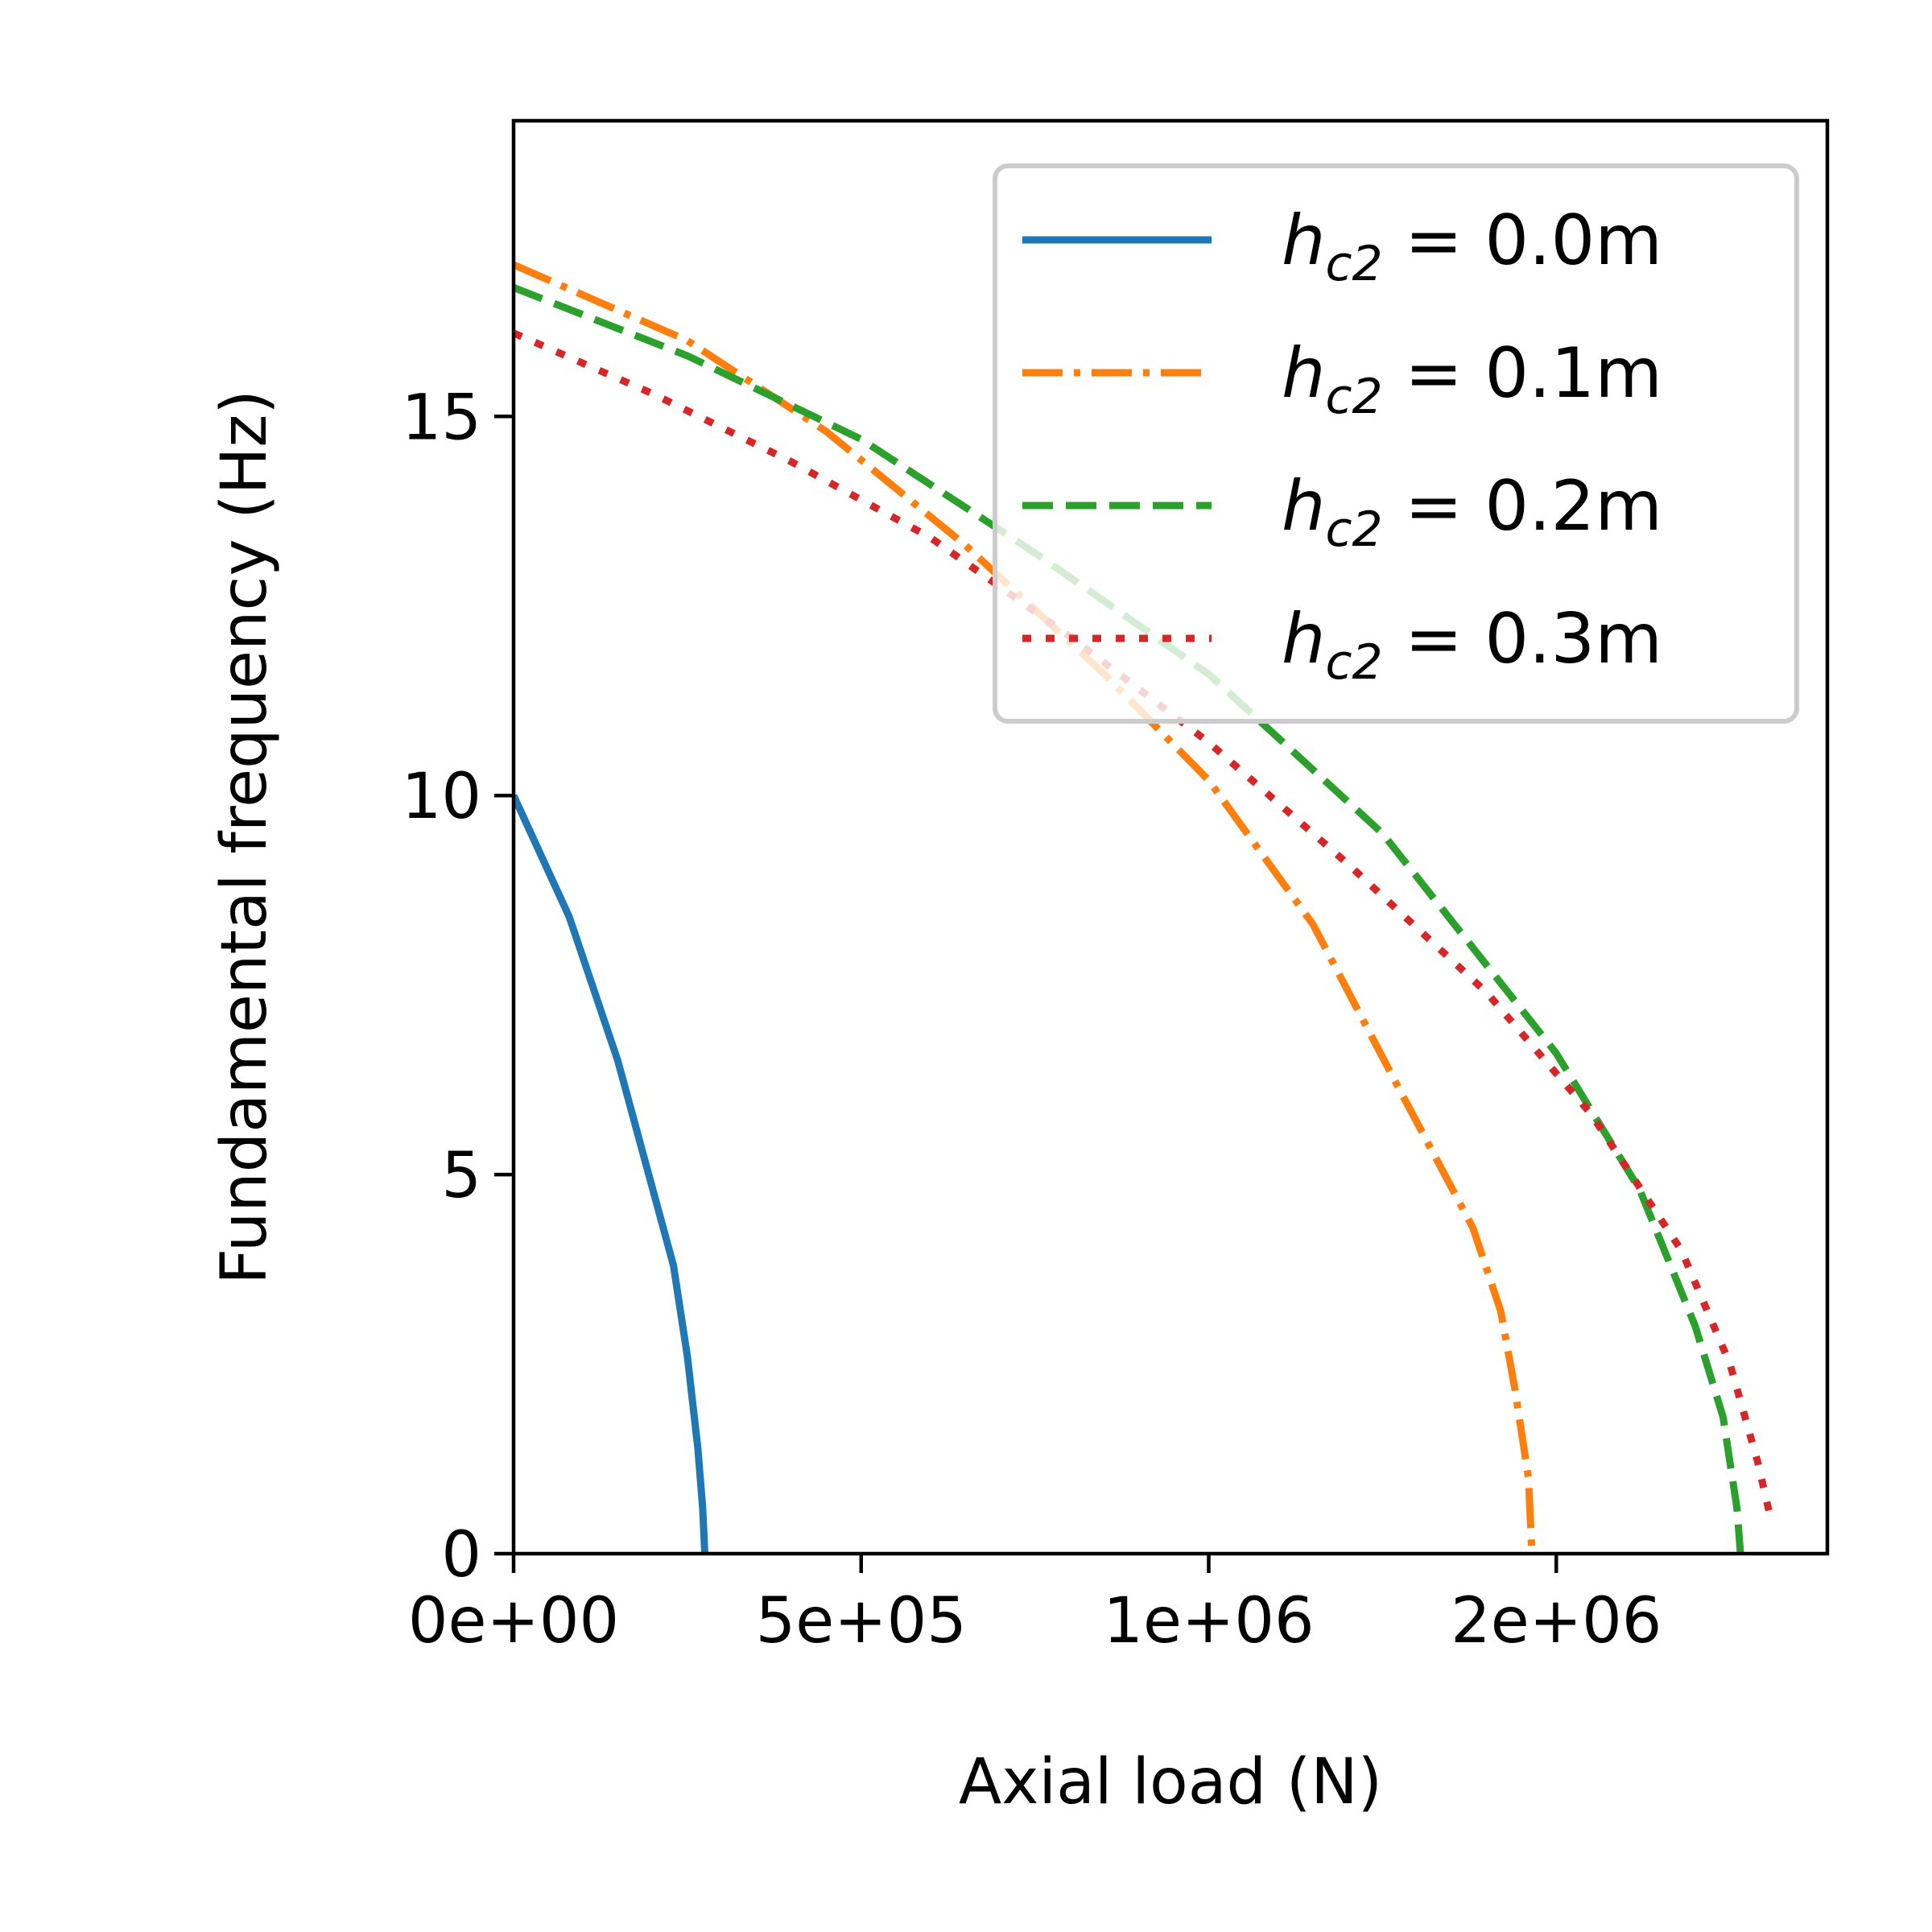 The image size is (1932, 1932). What do you see at coordinates (1472, 512) in the screenshot?
I see `legend-entry-2: hc2 = 0.2m` at bounding box center [1472, 512].